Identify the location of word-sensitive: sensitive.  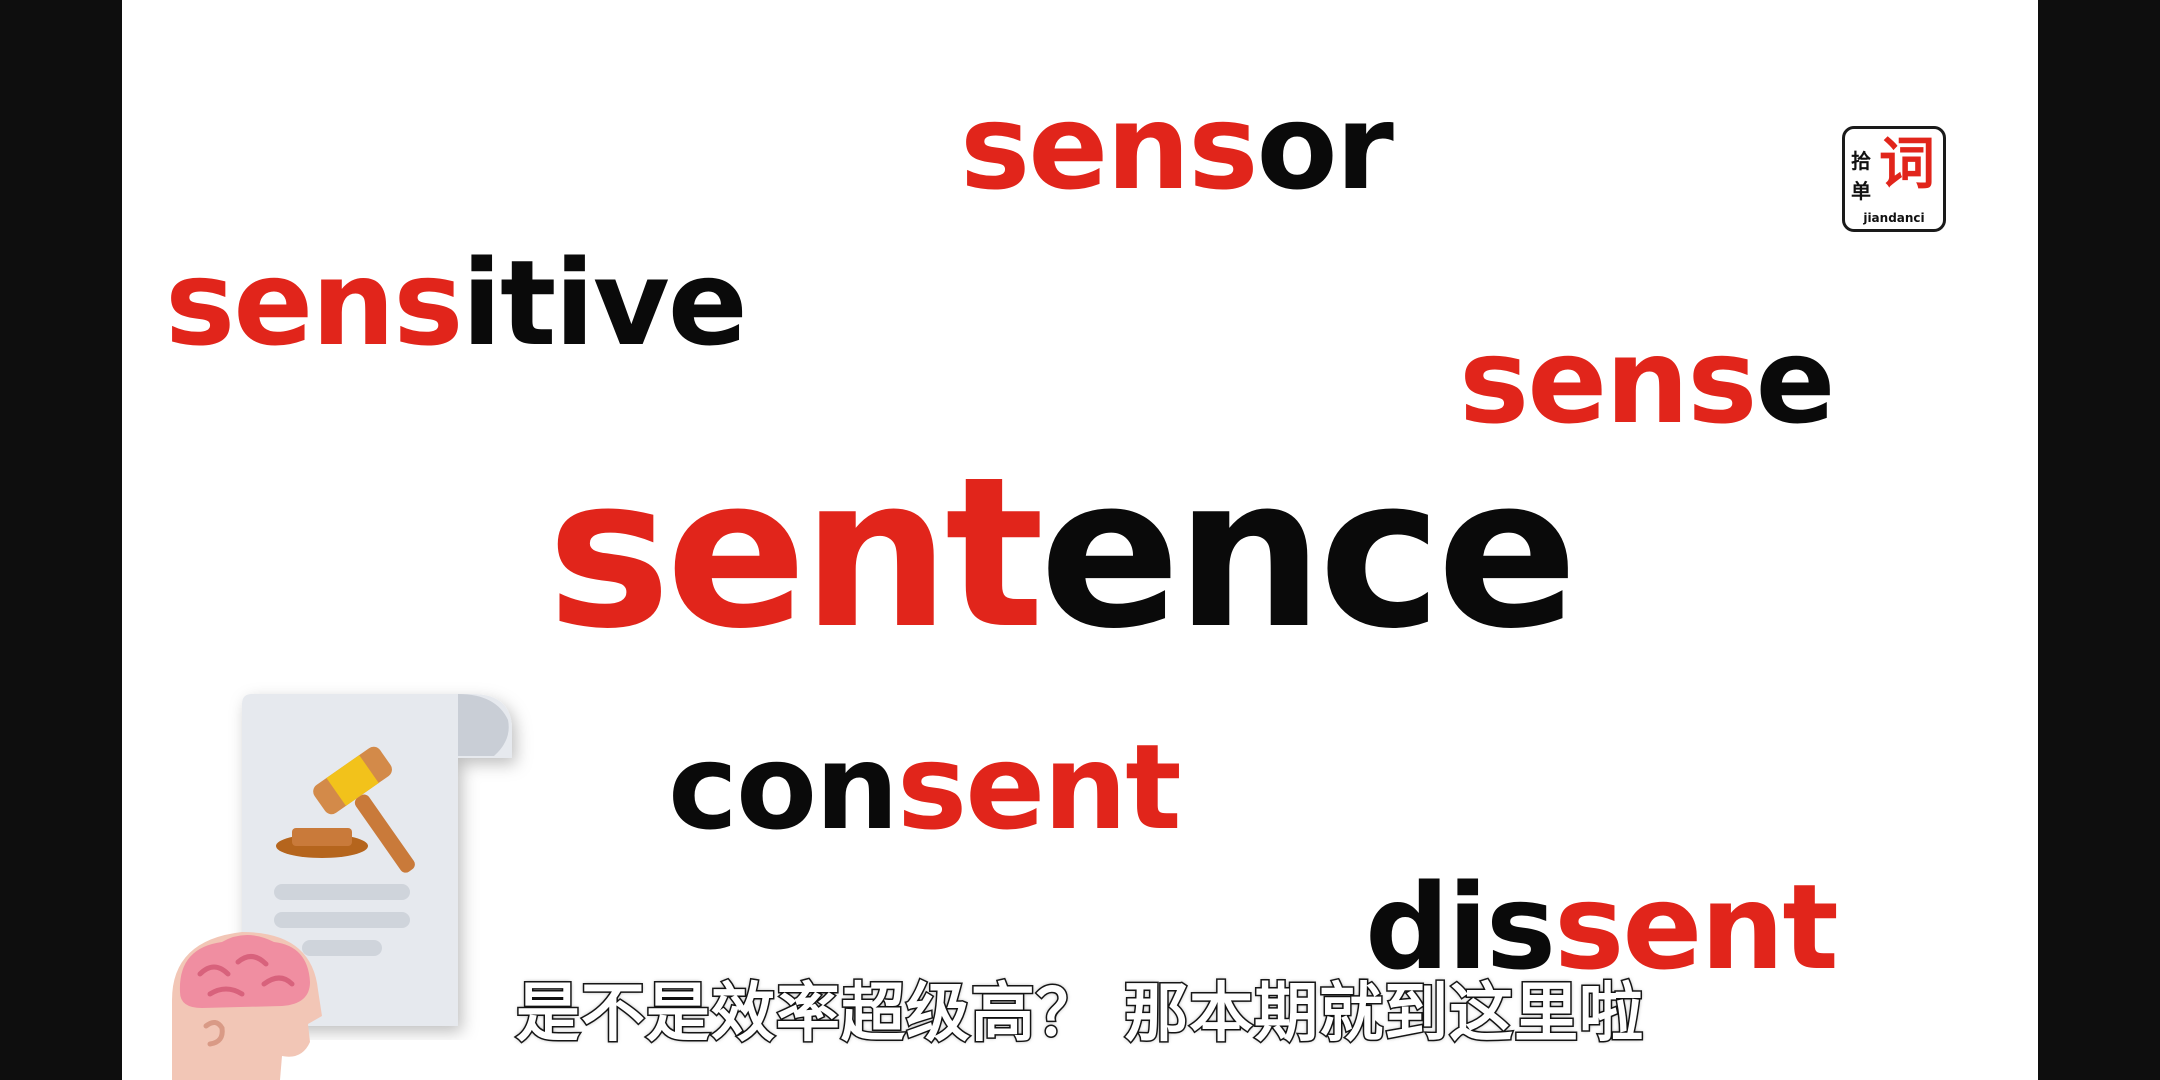
(456, 303).